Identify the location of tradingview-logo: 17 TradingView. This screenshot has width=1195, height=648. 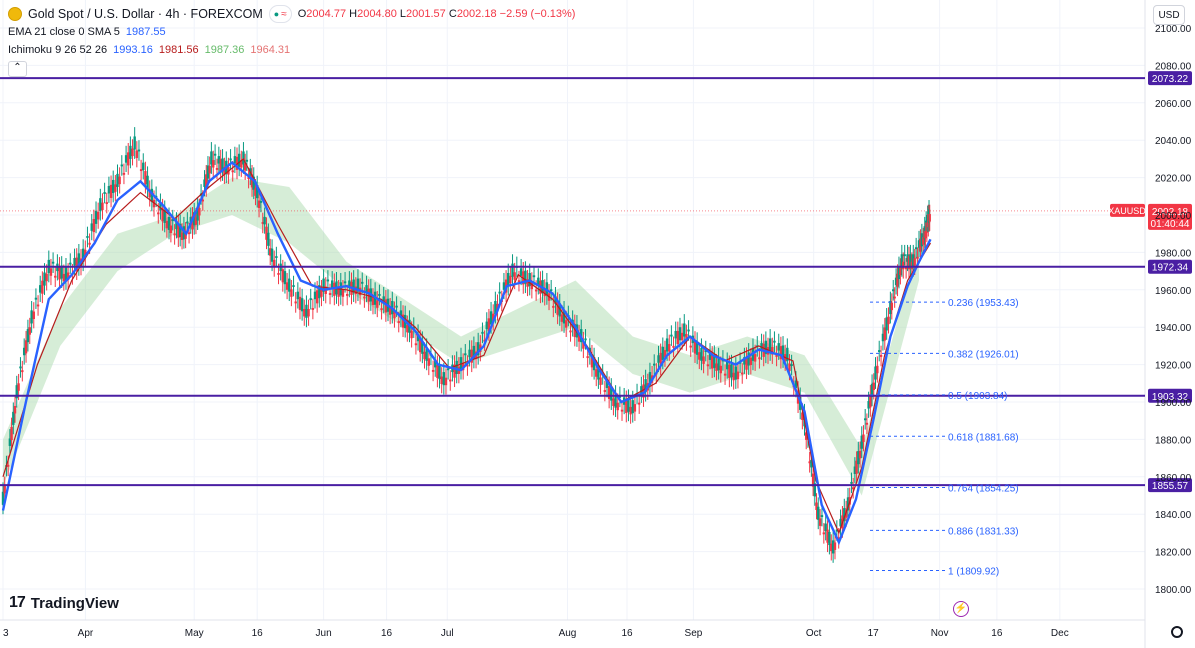
(64, 603).